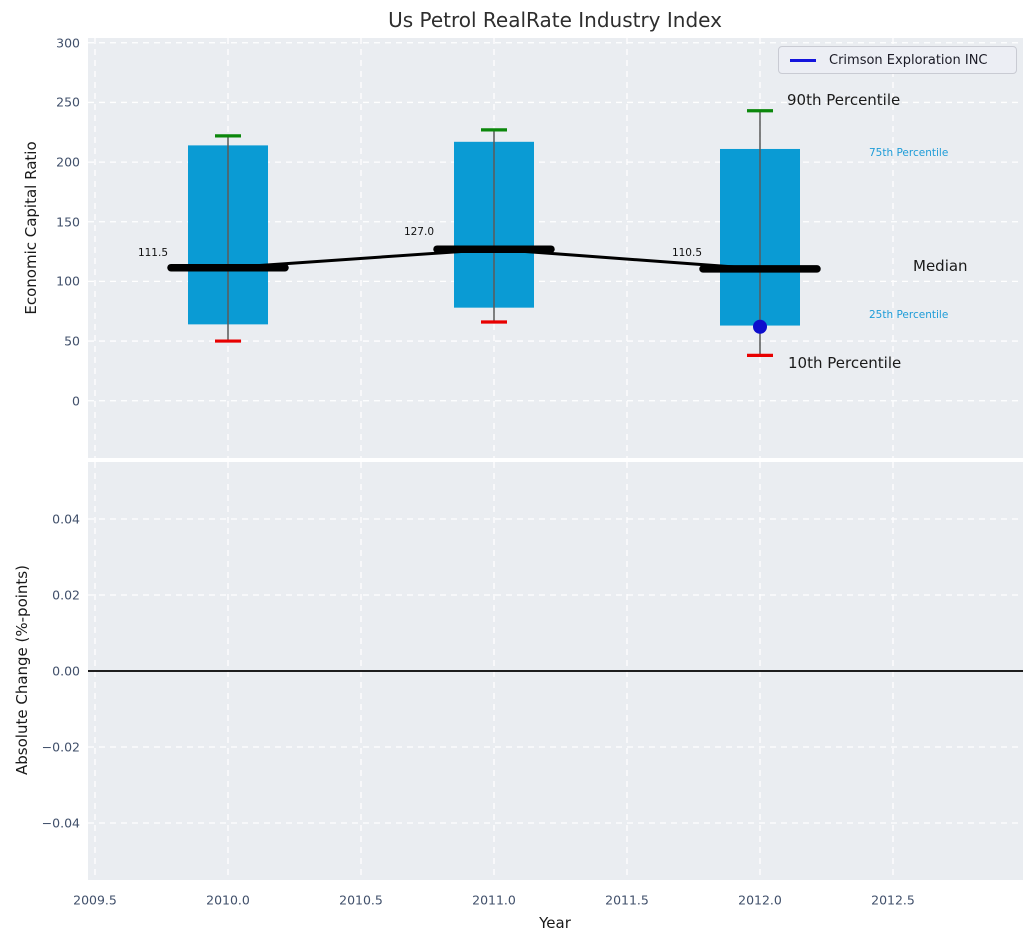 This screenshot has width=1034, height=942. Describe the element at coordinates (940, 266) in the screenshot. I see `annotation-median: Median` at that location.